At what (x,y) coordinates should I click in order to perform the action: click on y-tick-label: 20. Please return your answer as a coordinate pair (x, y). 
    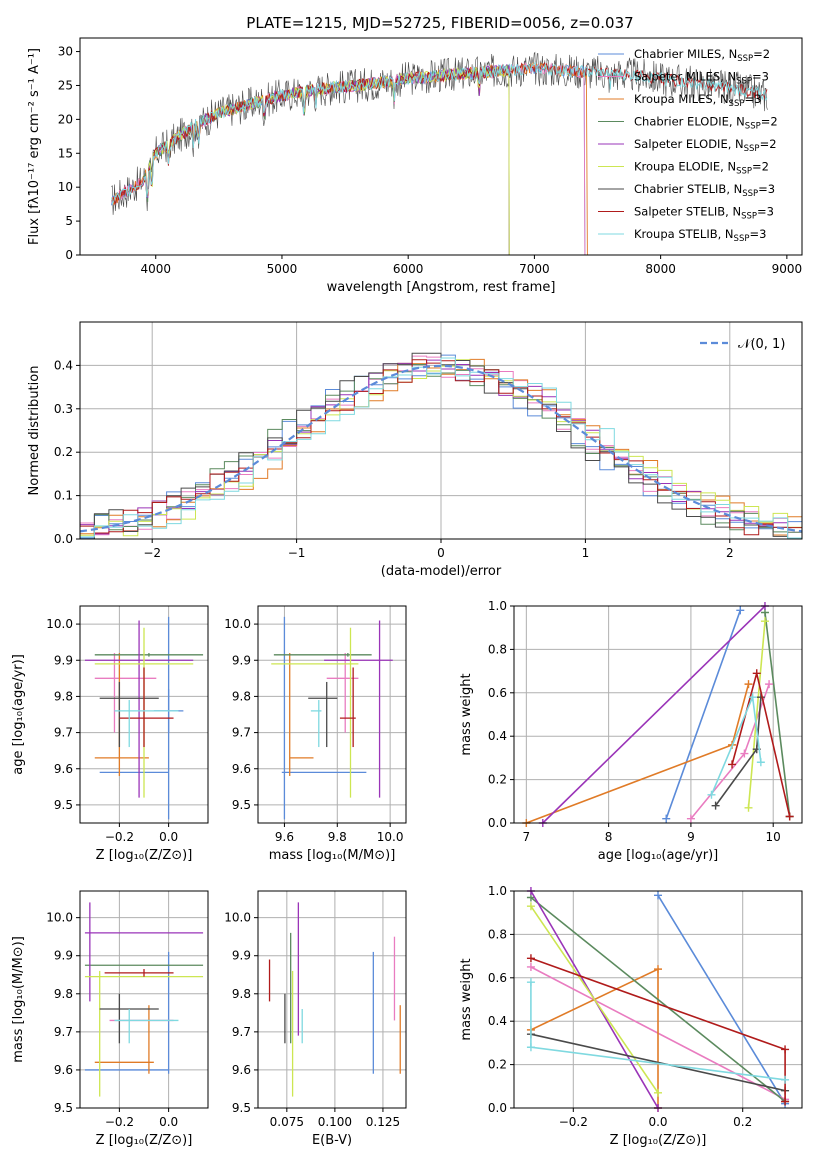
    Looking at the image, I should click on (65, 119).